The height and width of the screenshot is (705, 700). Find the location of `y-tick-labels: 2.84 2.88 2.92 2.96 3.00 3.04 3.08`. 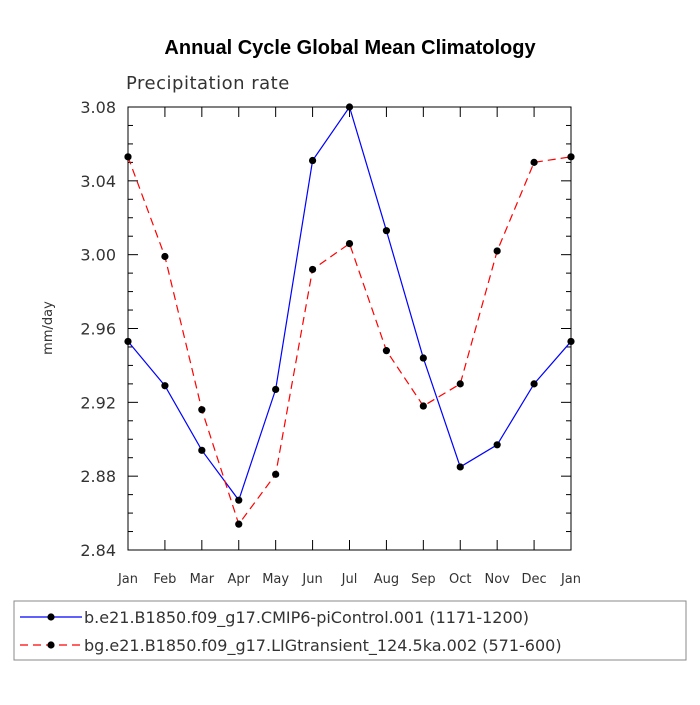

y-tick-labels: 2.84 2.88 2.92 2.96 3.00 3.04 3.08 is located at coordinates (98, 329).